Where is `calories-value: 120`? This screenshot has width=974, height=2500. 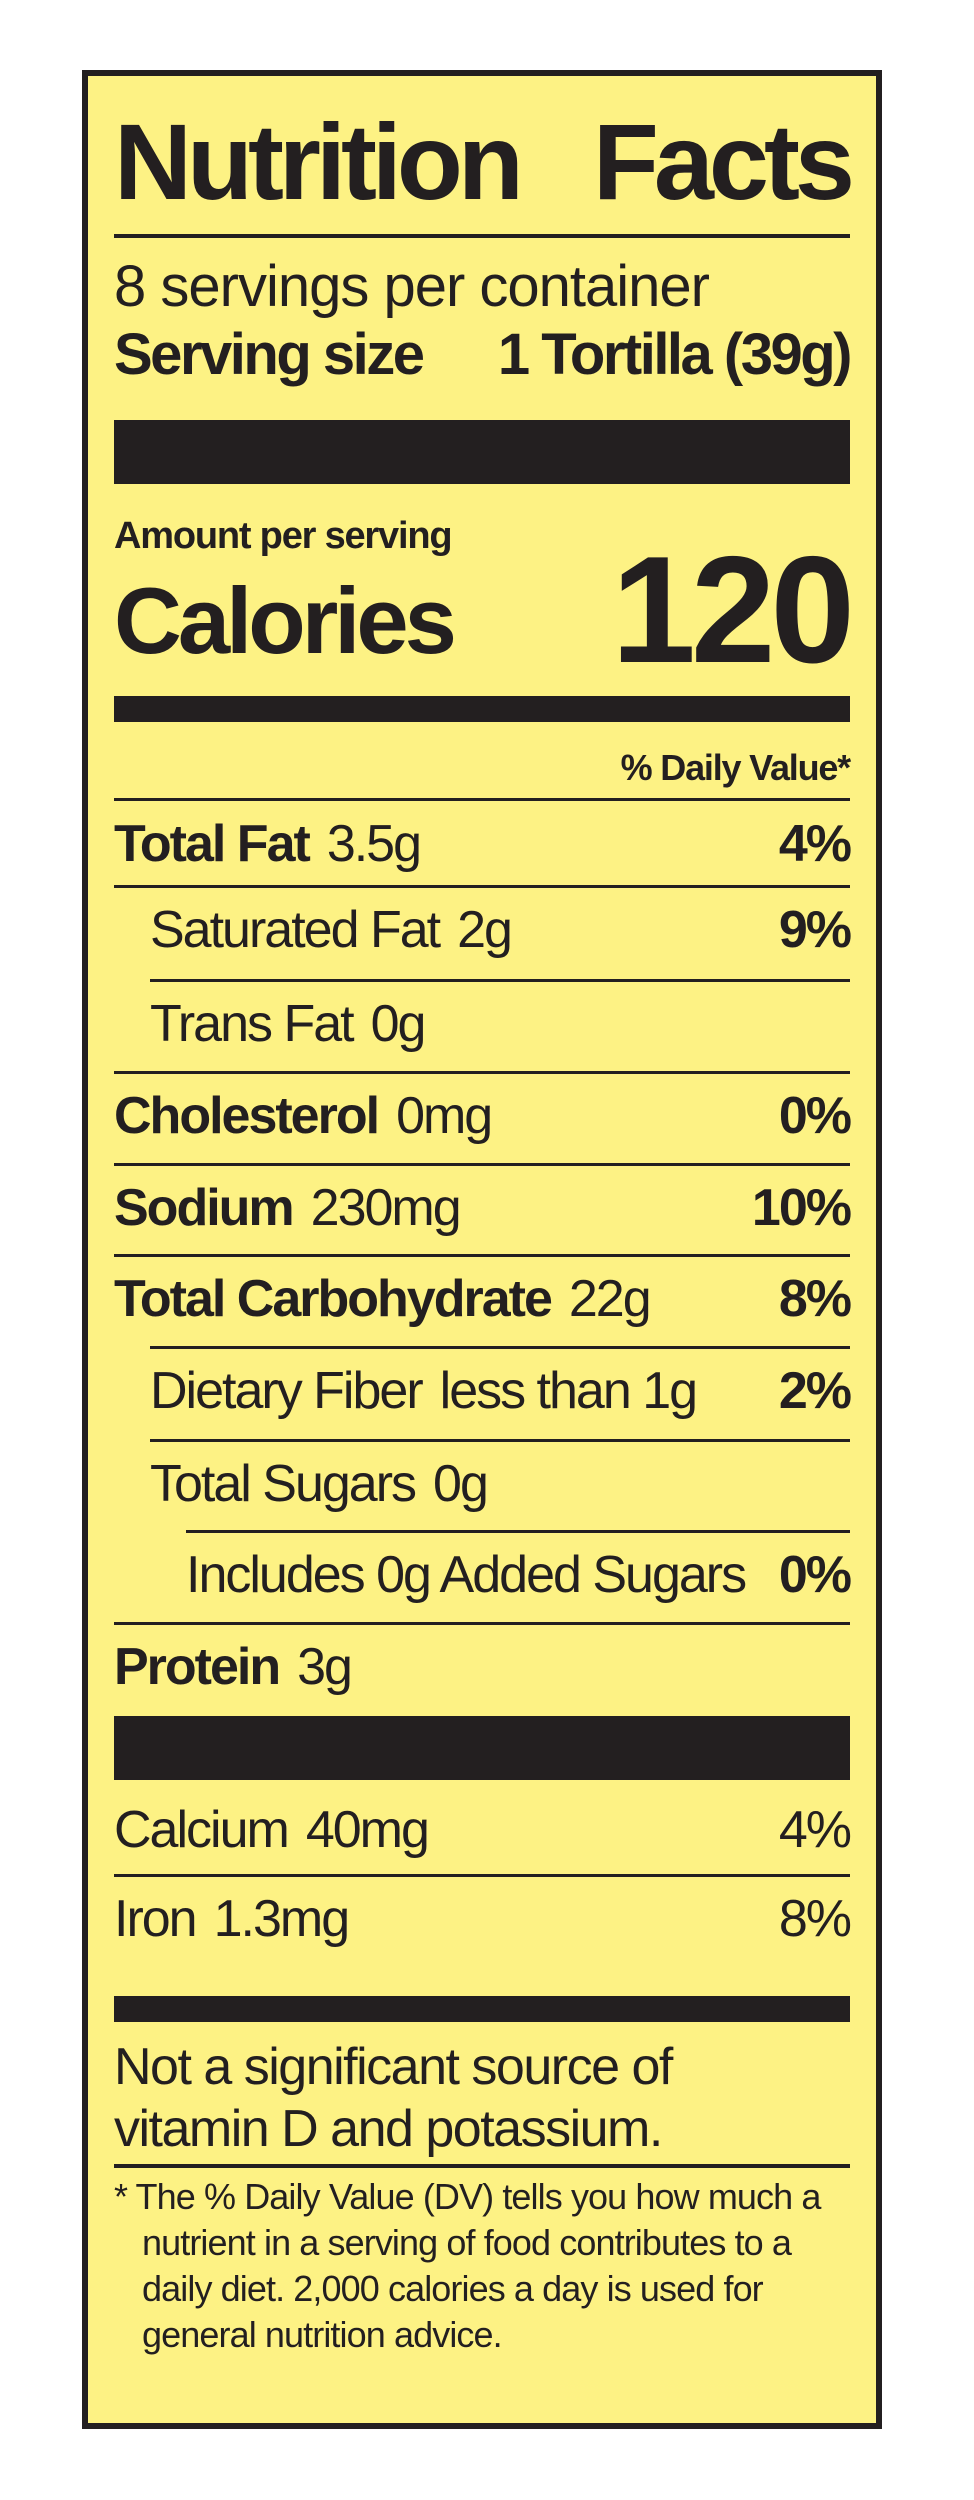
calories-value: 120 is located at coordinates (733, 610).